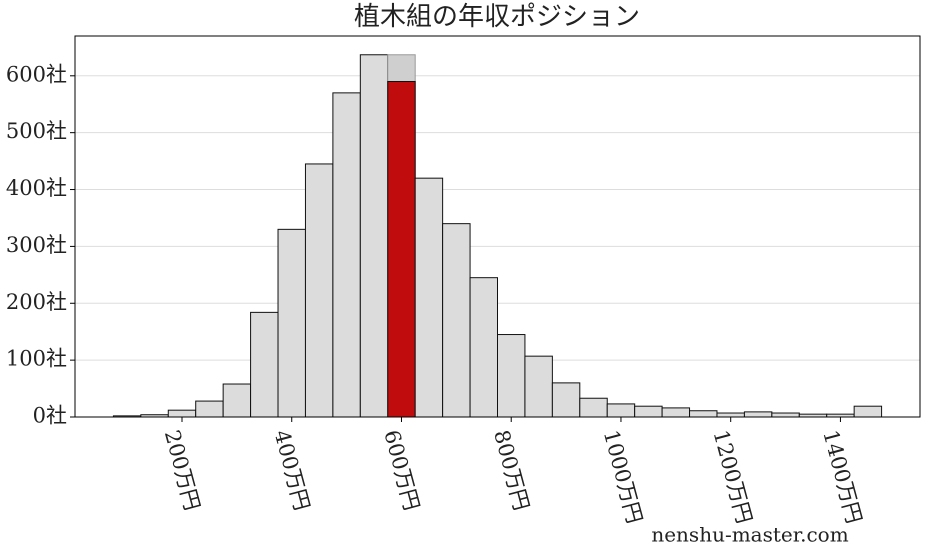 This screenshot has width=927, height=557. Describe the element at coordinates (36, 188) in the screenshot. I see `y-tick-label: 400社` at that location.